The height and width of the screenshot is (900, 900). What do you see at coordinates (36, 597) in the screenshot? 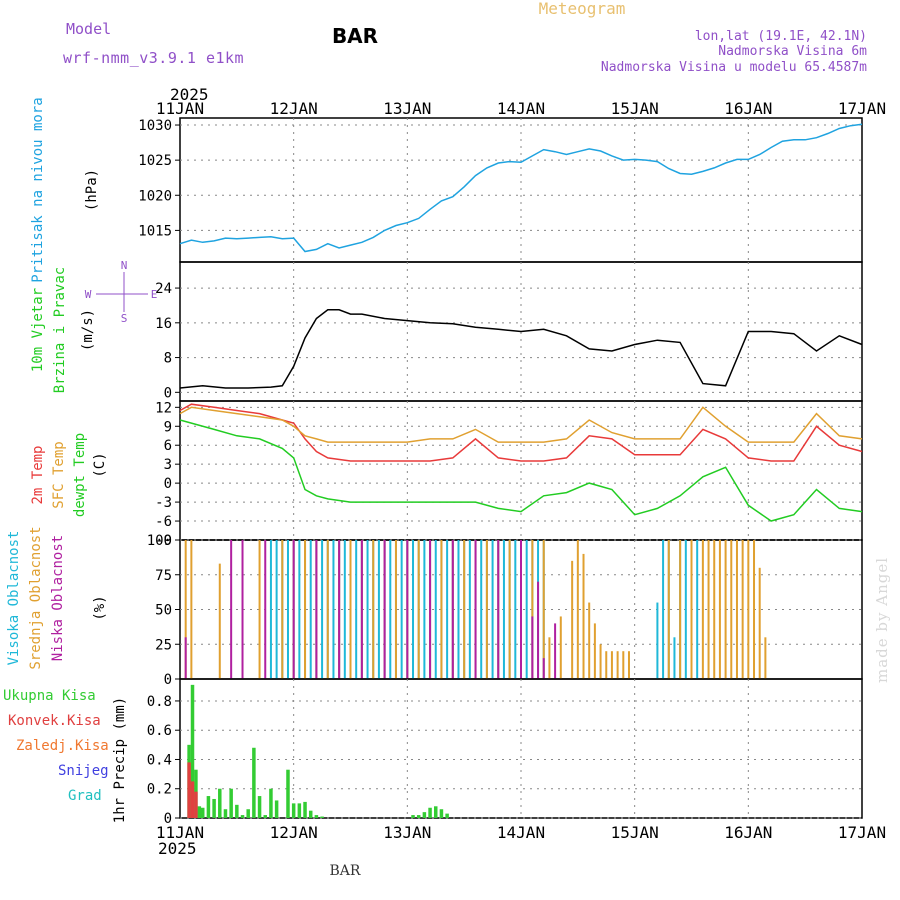
I see `cloud-axis-title-mid: Srednja Oblacnost` at bounding box center [36, 597].